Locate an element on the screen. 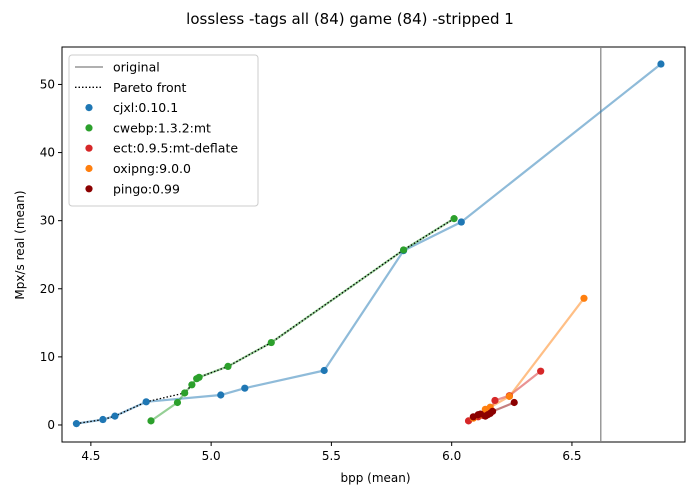 This screenshot has height=500, width=700. legend-label: pingo:0.99 is located at coordinates (146, 188).